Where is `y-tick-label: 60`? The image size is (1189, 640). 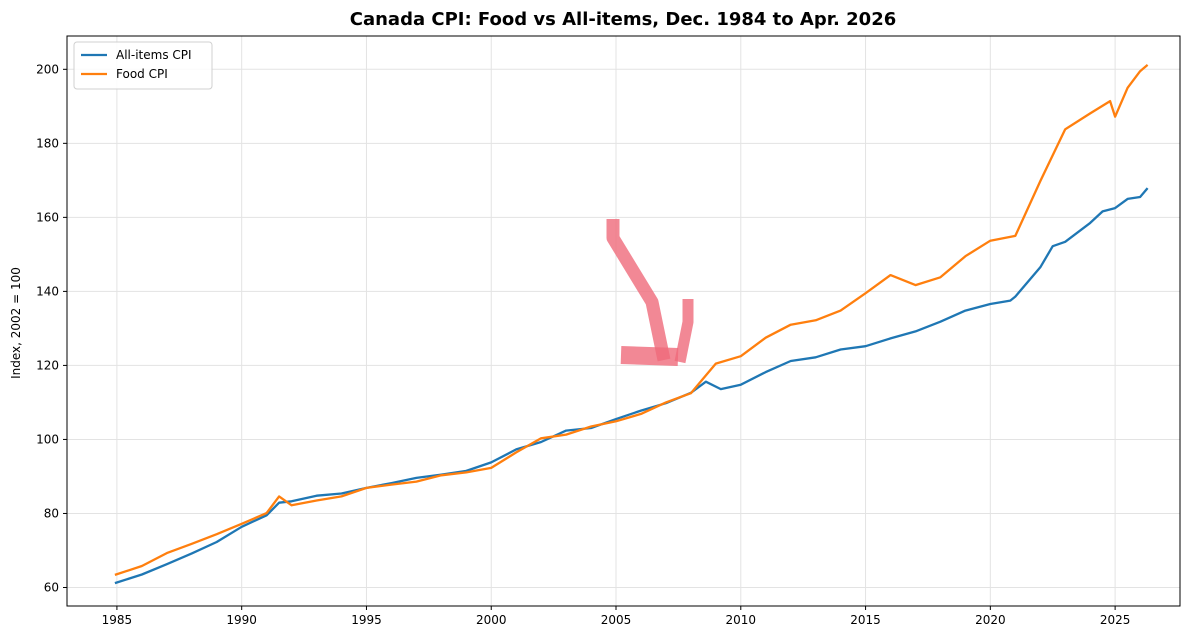
y-tick-label: 60 is located at coordinates (51, 587).